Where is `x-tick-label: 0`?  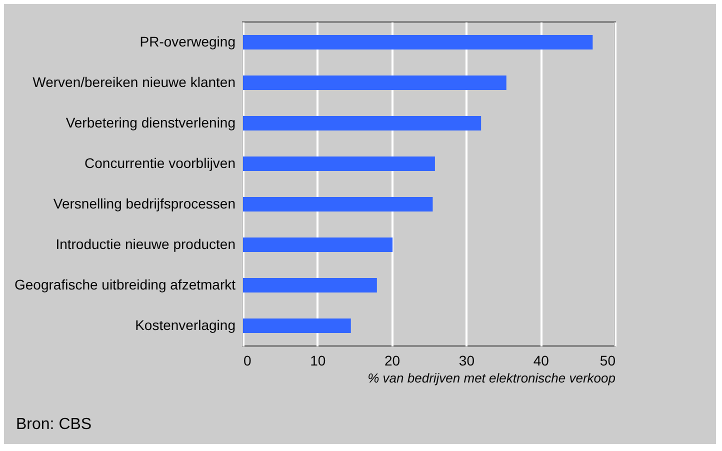 x-tick-label: 0 is located at coordinates (248, 360).